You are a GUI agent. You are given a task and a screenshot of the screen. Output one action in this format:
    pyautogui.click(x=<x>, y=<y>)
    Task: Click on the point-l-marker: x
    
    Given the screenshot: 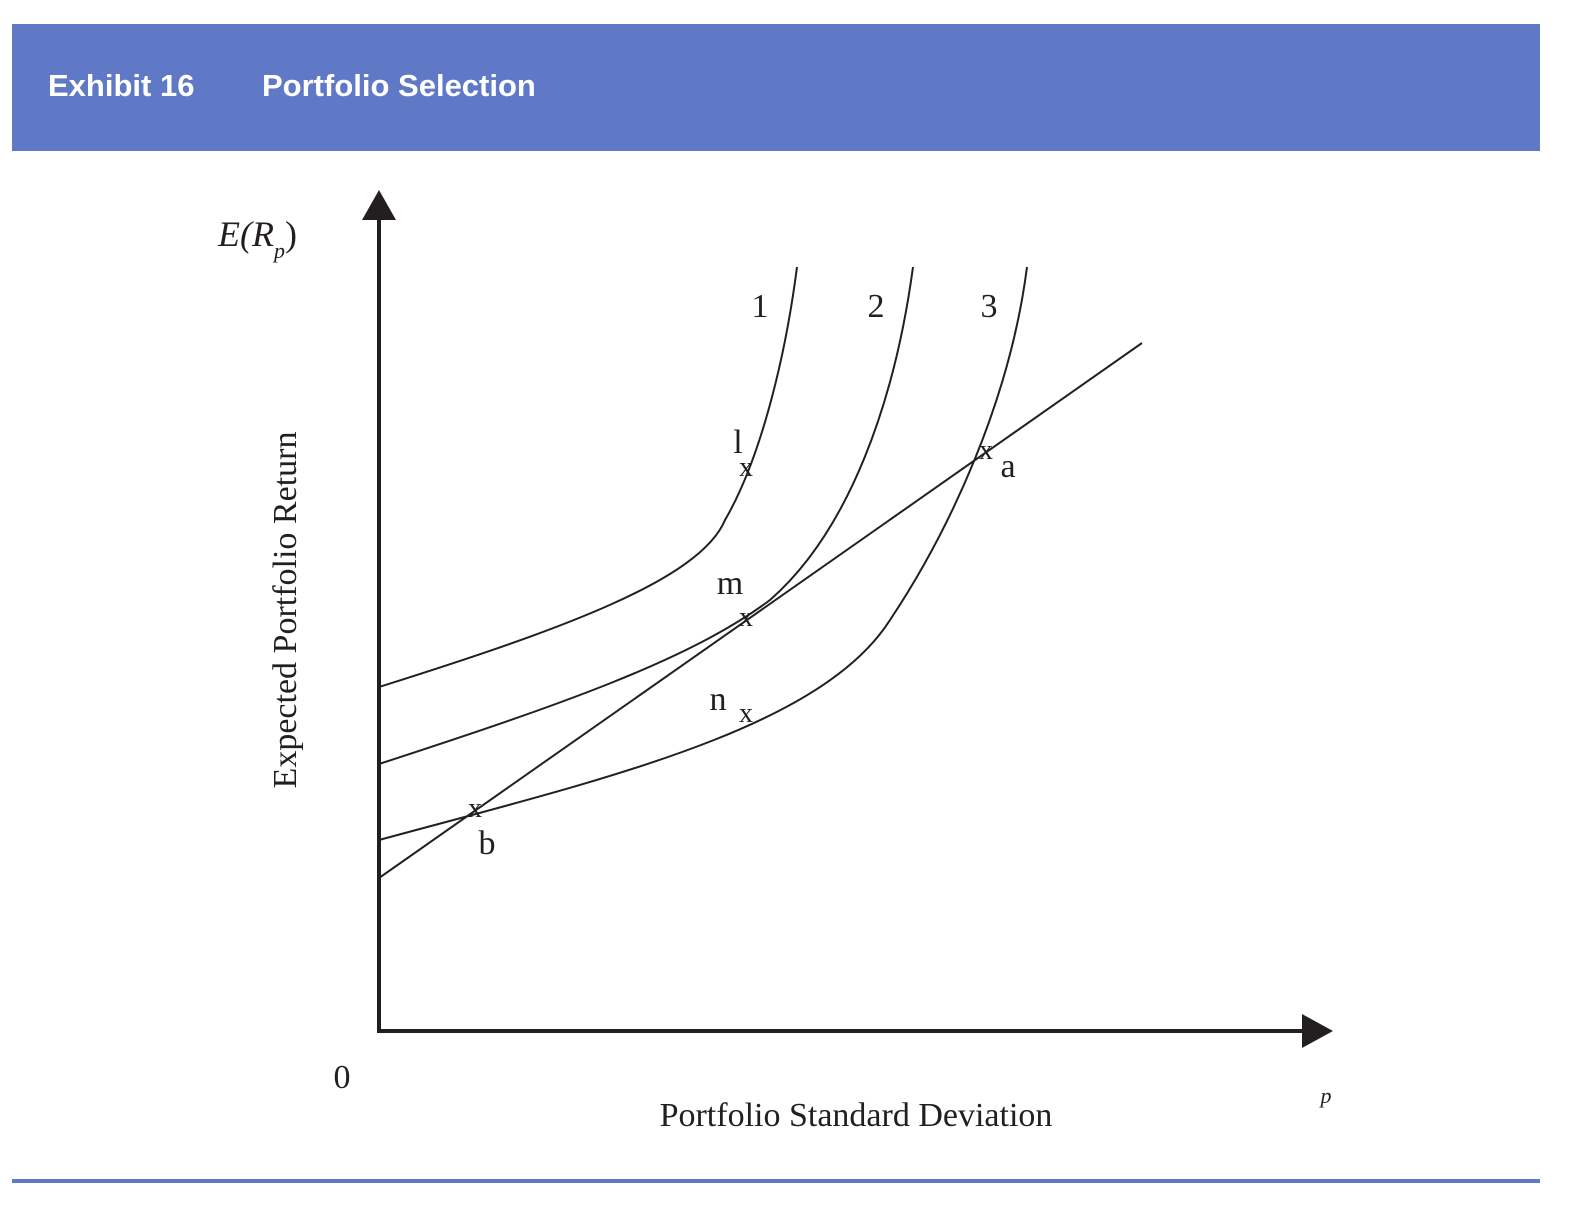 What is the action you would take?
    pyautogui.click(x=746, y=467)
    